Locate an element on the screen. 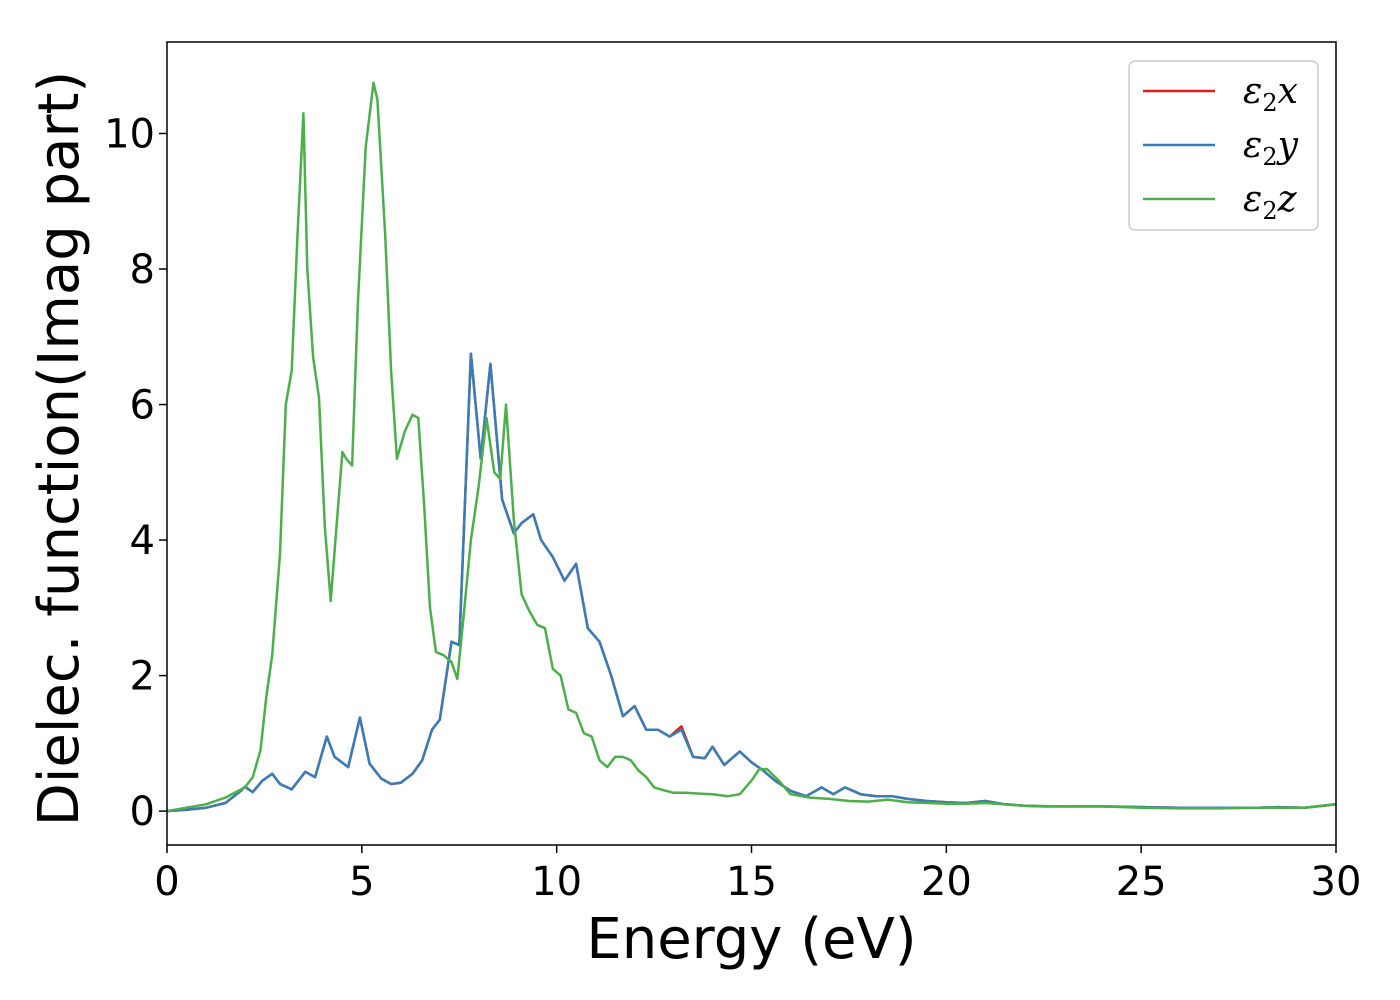  x-tick-label: 25 is located at coordinates (1141, 882).